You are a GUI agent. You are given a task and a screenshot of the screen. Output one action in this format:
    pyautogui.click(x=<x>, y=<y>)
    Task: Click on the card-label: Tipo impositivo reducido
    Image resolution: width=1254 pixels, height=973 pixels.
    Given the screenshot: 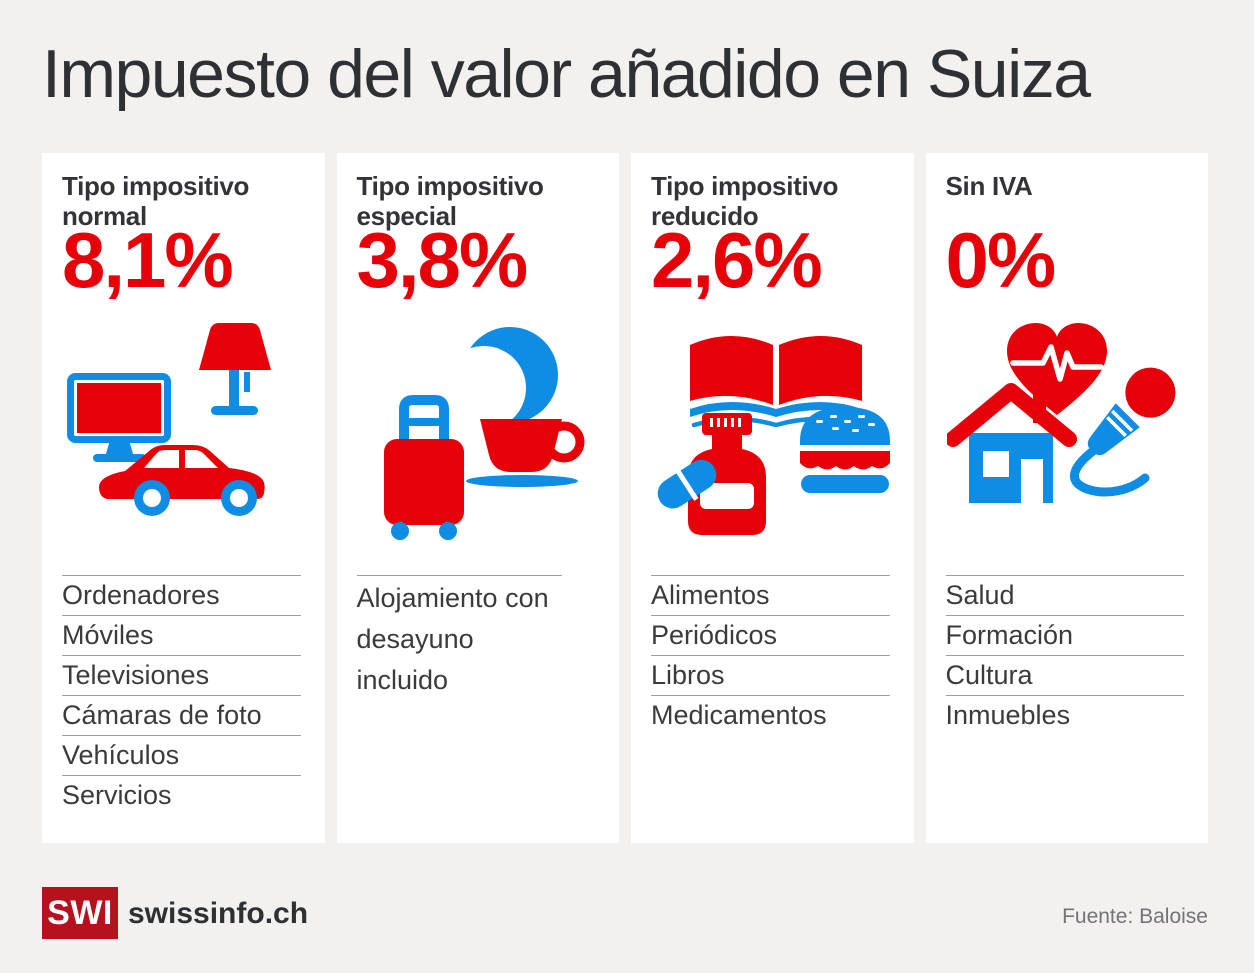 What is the action you would take?
    pyautogui.click(x=745, y=201)
    